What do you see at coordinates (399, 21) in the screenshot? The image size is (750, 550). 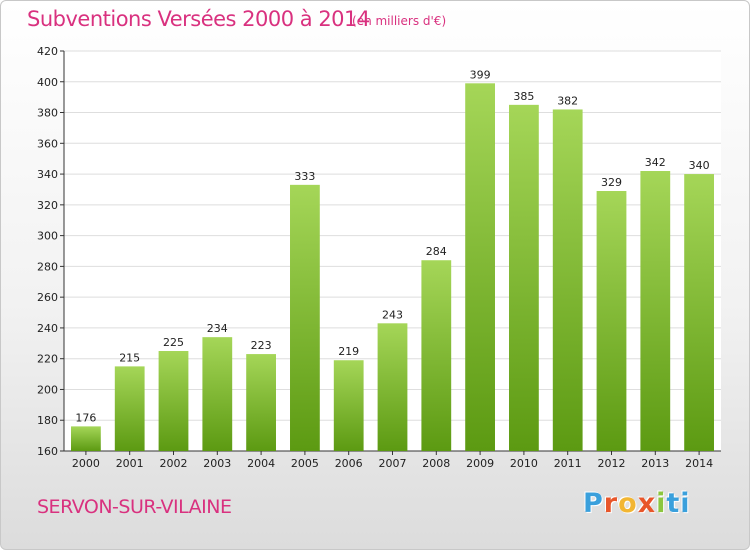 I see `chart-unit: (en milliers d'€)` at bounding box center [399, 21].